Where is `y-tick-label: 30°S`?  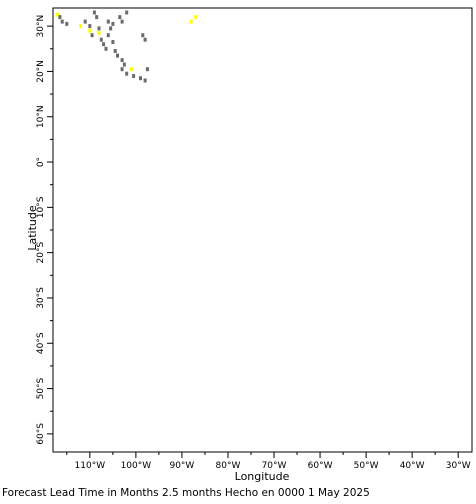
y-tick-label: 30°S is located at coordinates (41, 298).